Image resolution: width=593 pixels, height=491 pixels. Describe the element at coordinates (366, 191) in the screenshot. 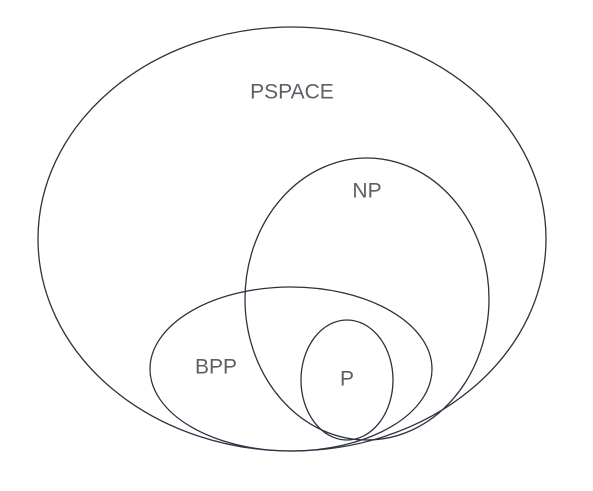

I see `np-label: NP` at that location.